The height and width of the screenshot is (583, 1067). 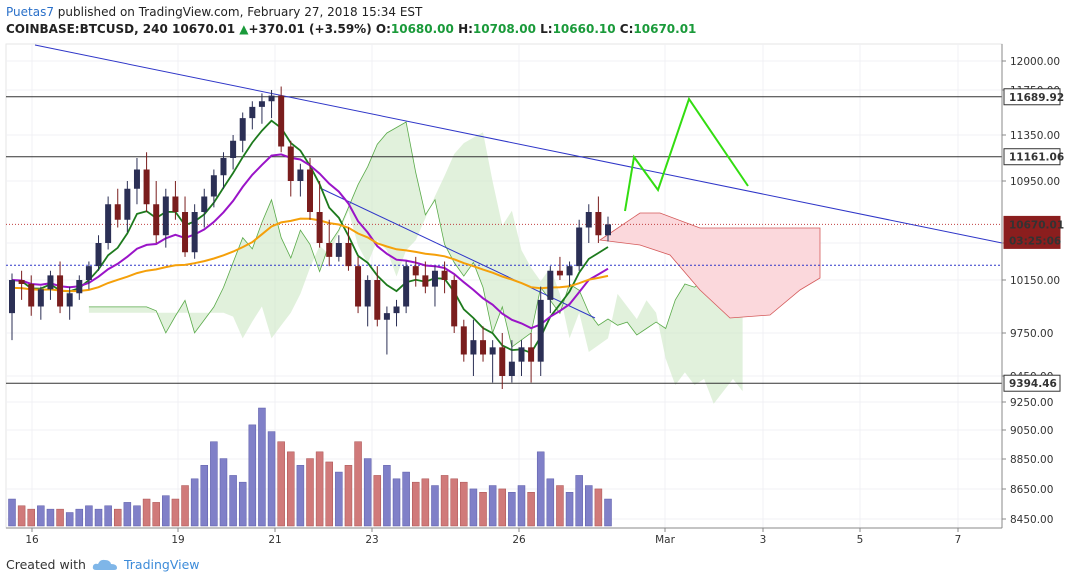 What do you see at coordinates (546, 29) in the screenshot?
I see `low-label: L:` at bounding box center [546, 29].